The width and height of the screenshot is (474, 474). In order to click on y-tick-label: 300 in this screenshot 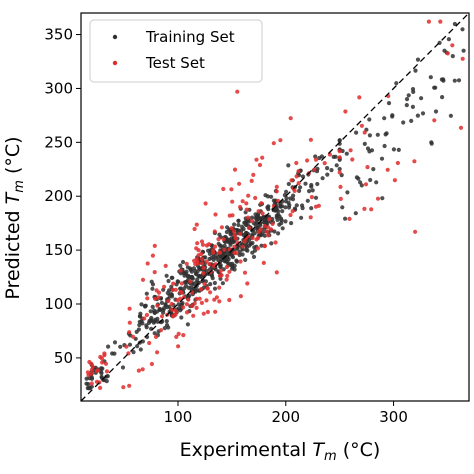, I will do `click(58, 88)`.